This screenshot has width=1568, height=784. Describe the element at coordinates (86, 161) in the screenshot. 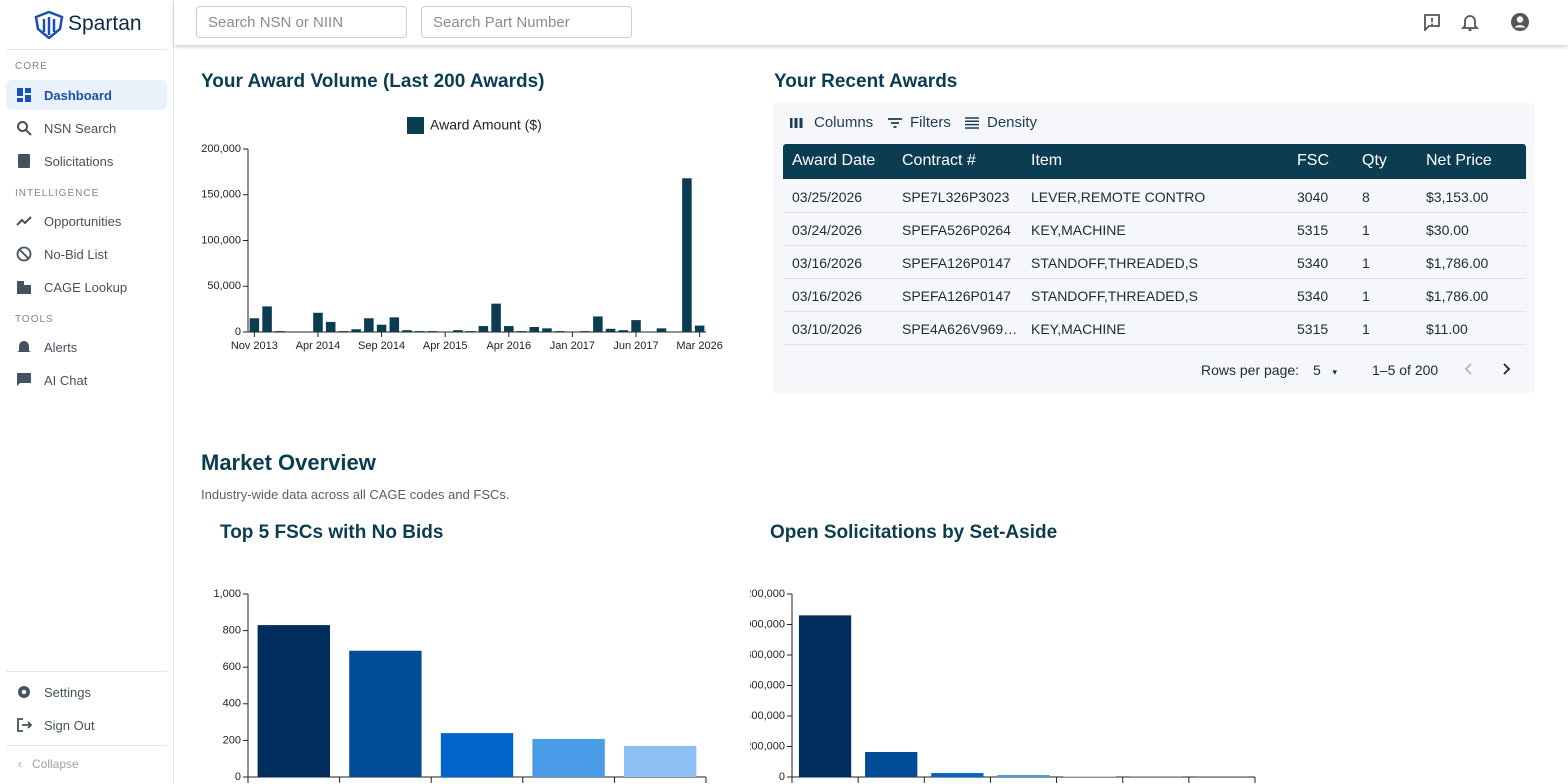

I see `nav-item: Solicitations` at that location.